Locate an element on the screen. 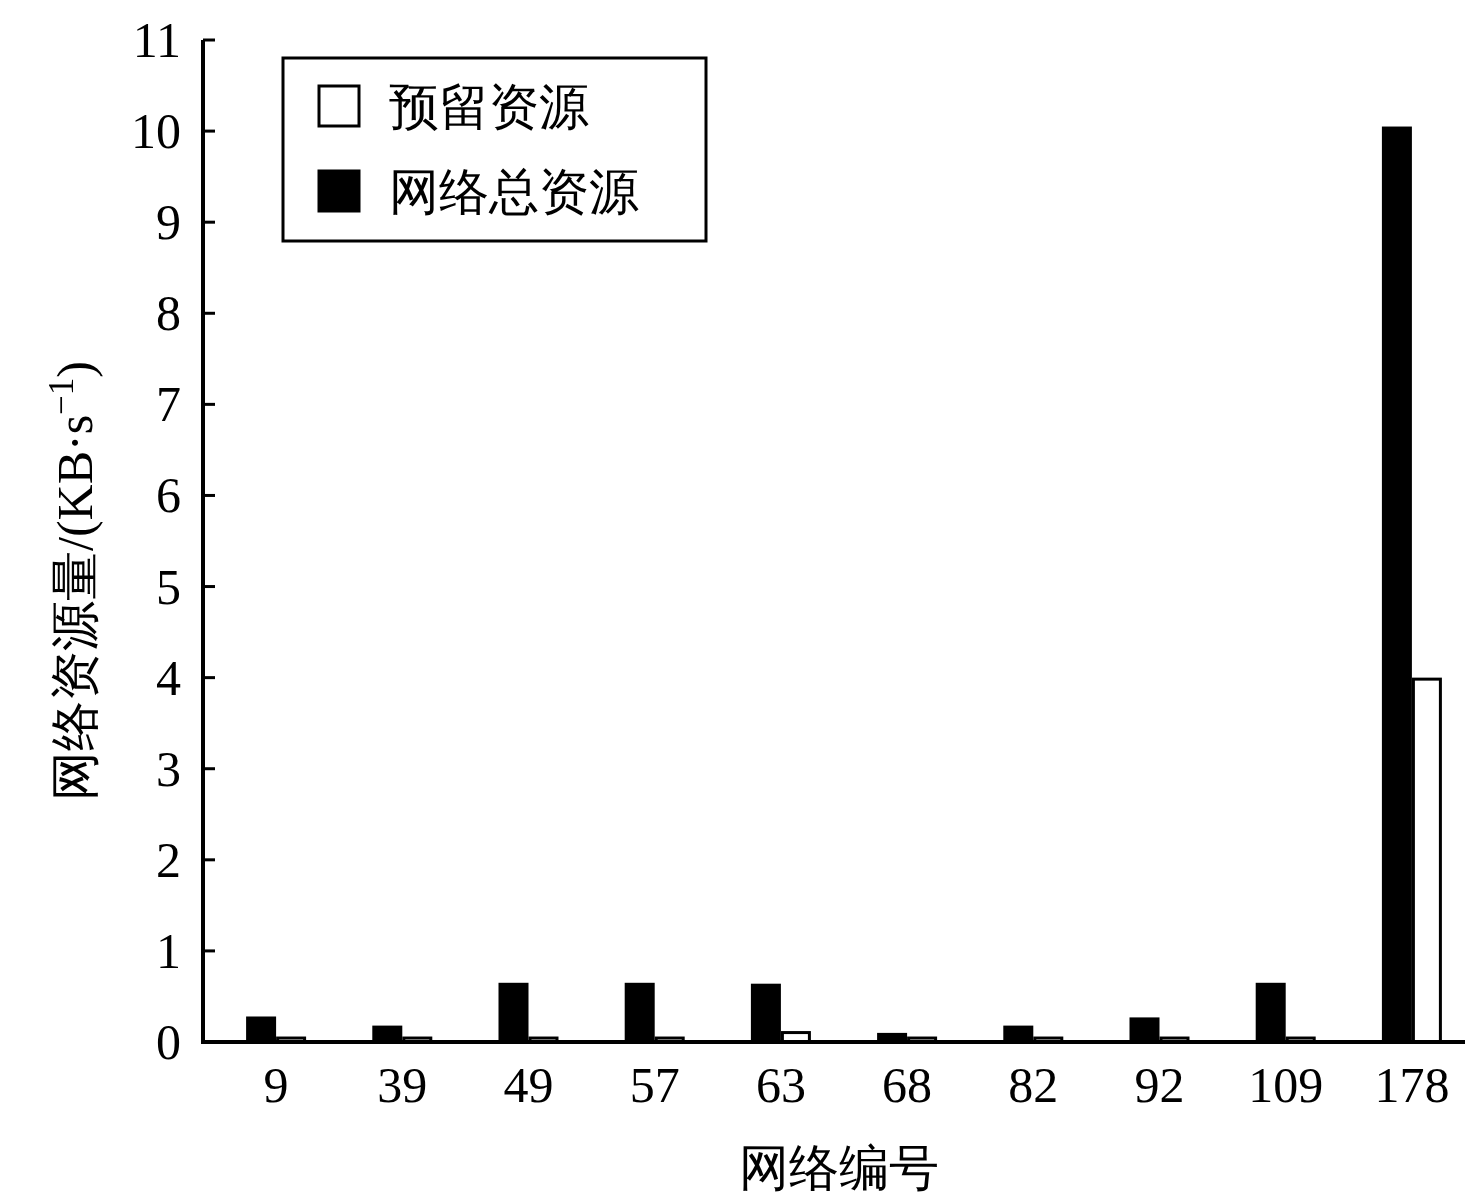 Image resolution: width=1473 pixels, height=1197 pixels. y-tick-label: 10 is located at coordinates (156, 131).